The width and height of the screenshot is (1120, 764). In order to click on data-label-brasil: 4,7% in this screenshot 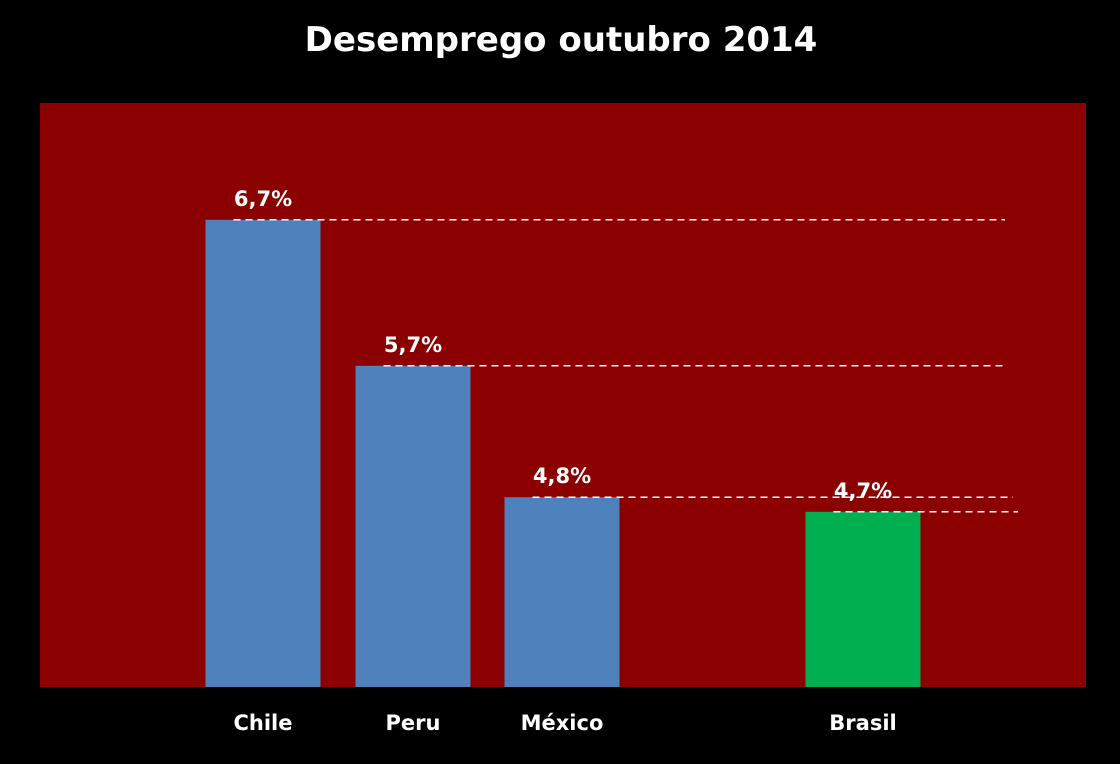, I will do `click(863, 491)`.